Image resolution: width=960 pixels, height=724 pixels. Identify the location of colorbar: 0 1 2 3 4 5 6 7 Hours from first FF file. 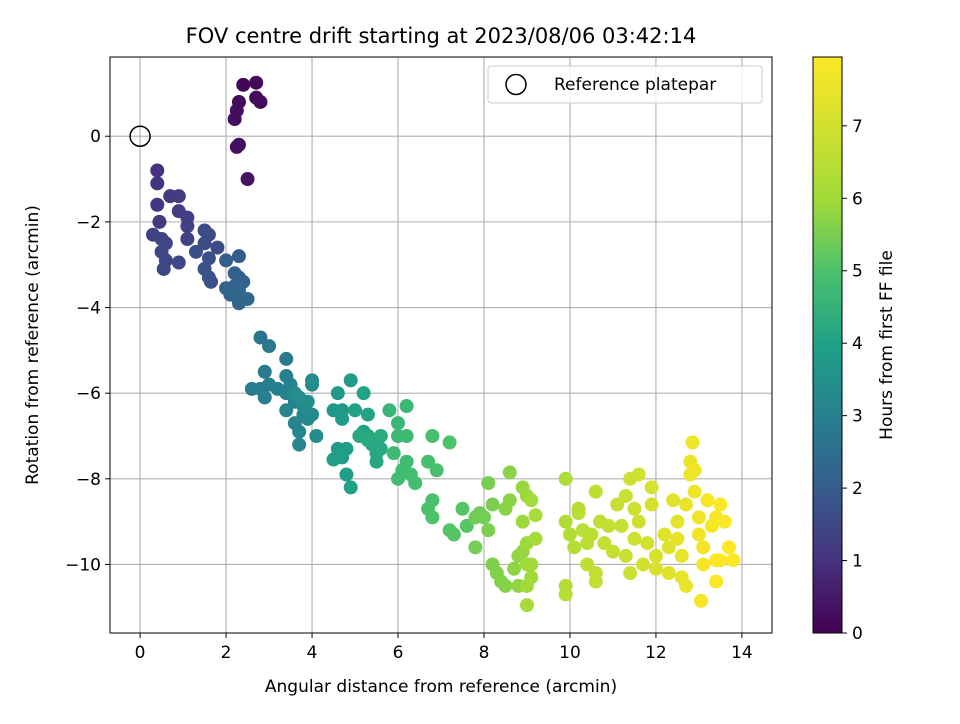
(854, 350).